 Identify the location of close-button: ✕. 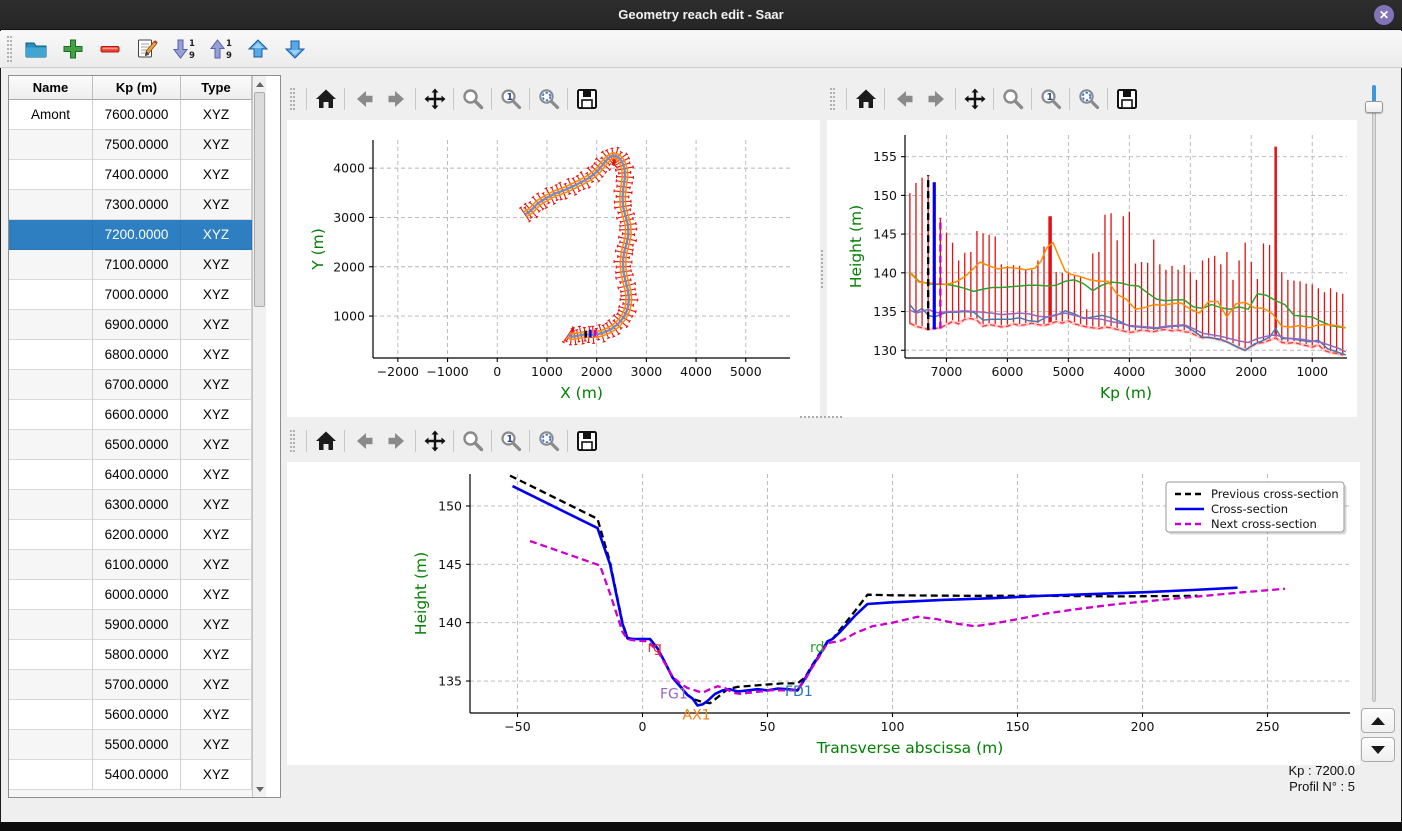
(1384, 15).